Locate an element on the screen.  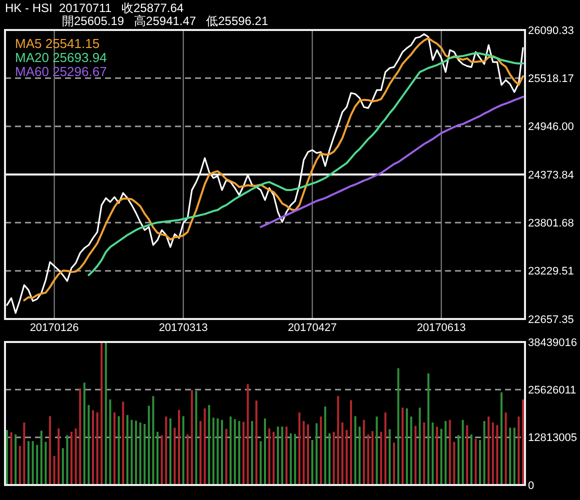
y-tick-label: 25518.17 is located at coordinates (551, 79).